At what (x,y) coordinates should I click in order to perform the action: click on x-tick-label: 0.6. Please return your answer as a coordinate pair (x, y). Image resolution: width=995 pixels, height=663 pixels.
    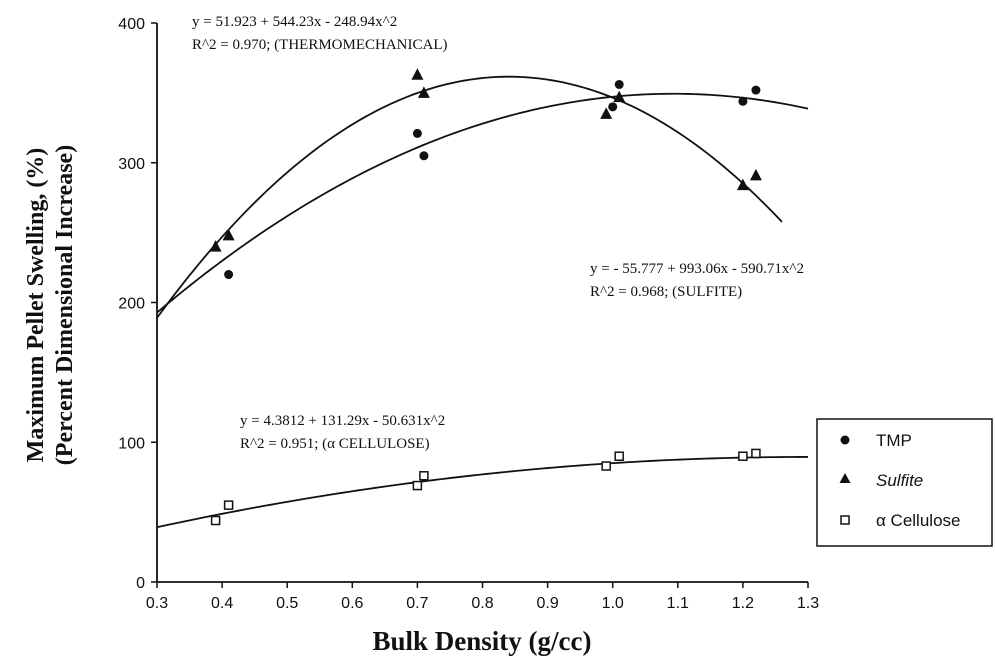
    Looking at the image, I should click on (352, 603).